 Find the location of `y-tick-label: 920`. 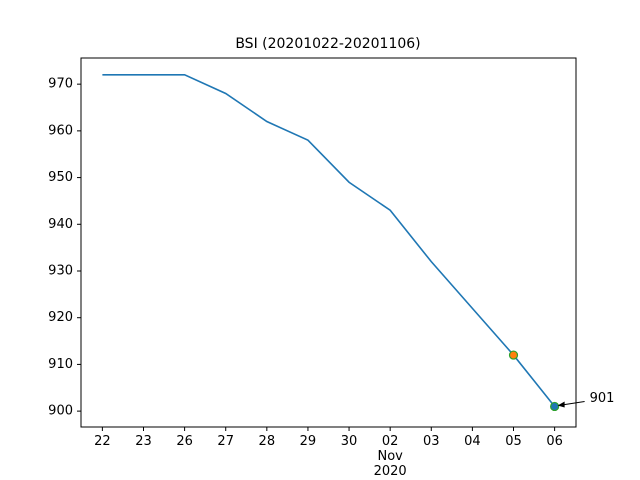

y-tick-label: 920 is located at coordinates (60, 317).